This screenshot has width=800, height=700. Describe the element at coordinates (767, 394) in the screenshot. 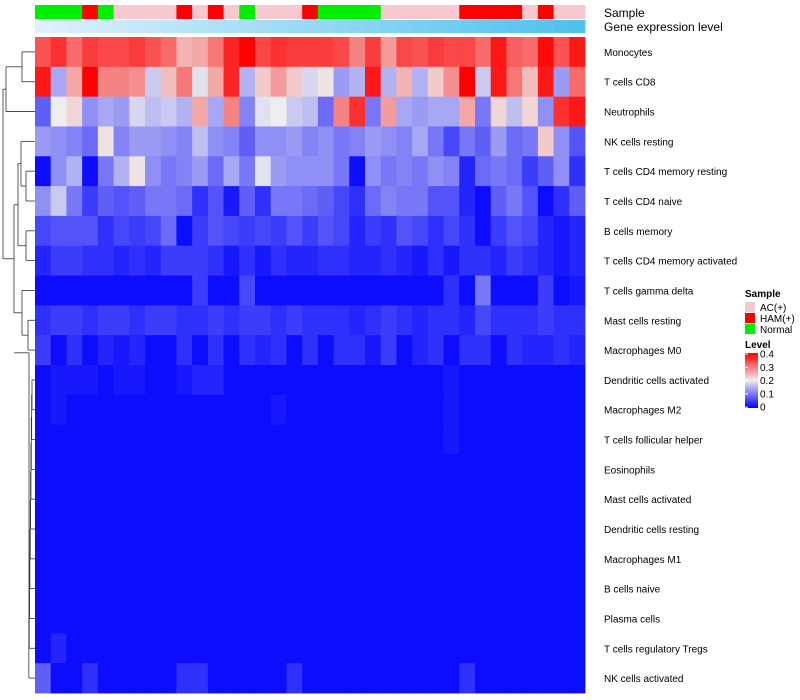

I see `legend-tick-label: 0.1` at that location.